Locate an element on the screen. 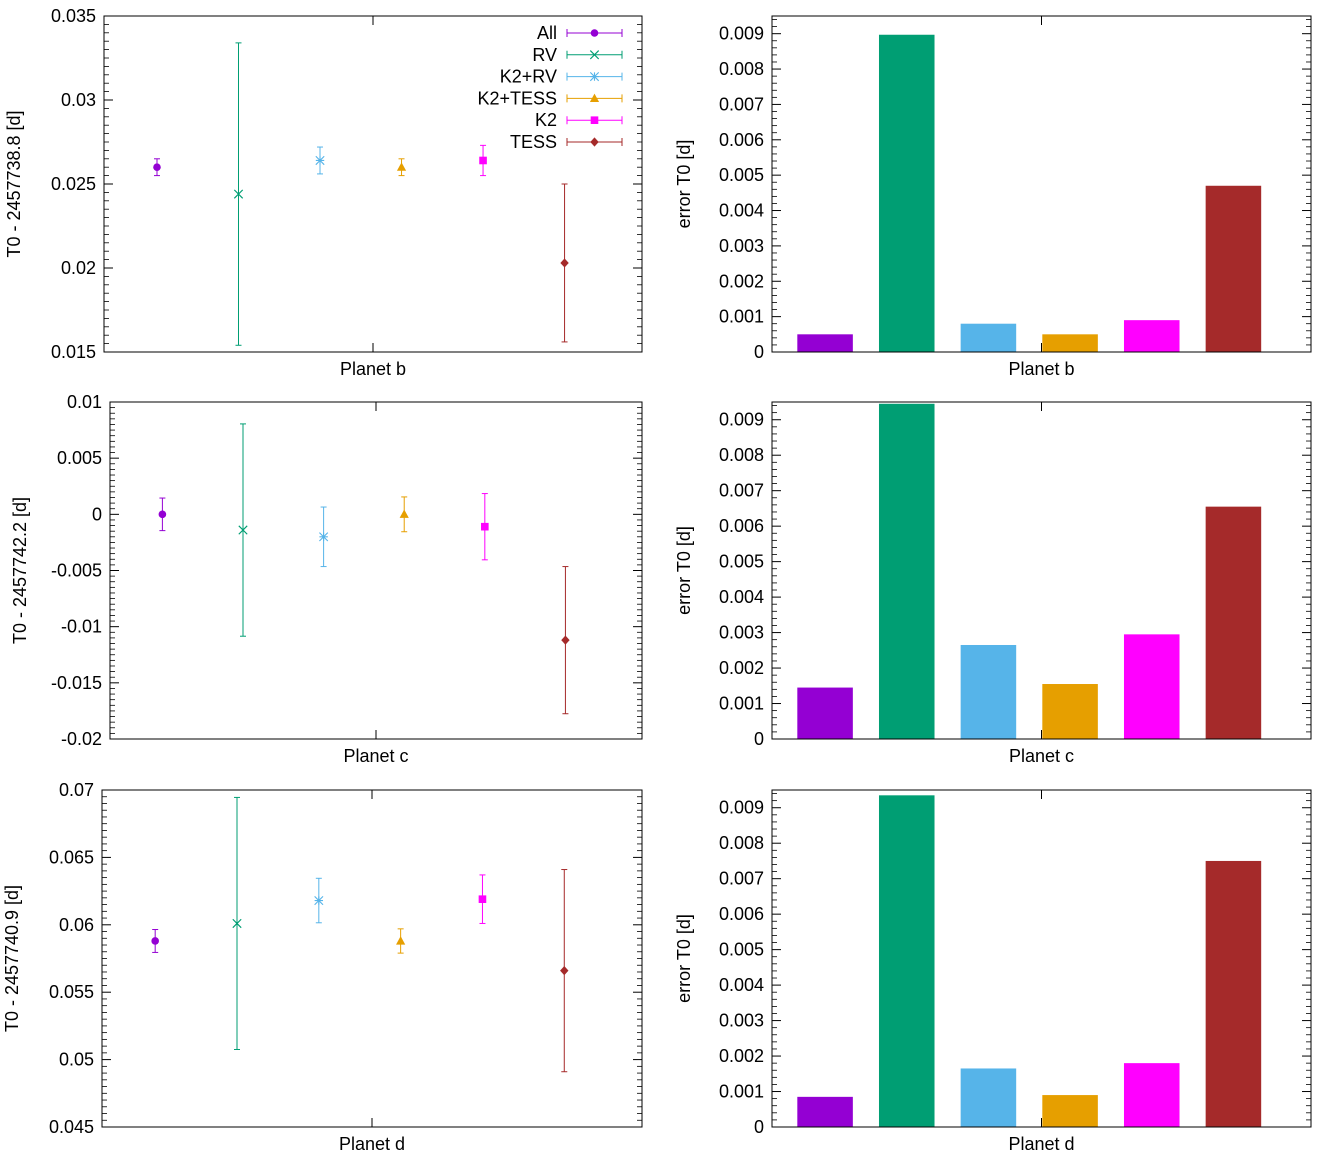 Image resolution: width=1337 pixels, height=1161 pixels. y-tick-label: -0.005 is located at coordinates (76, 571).